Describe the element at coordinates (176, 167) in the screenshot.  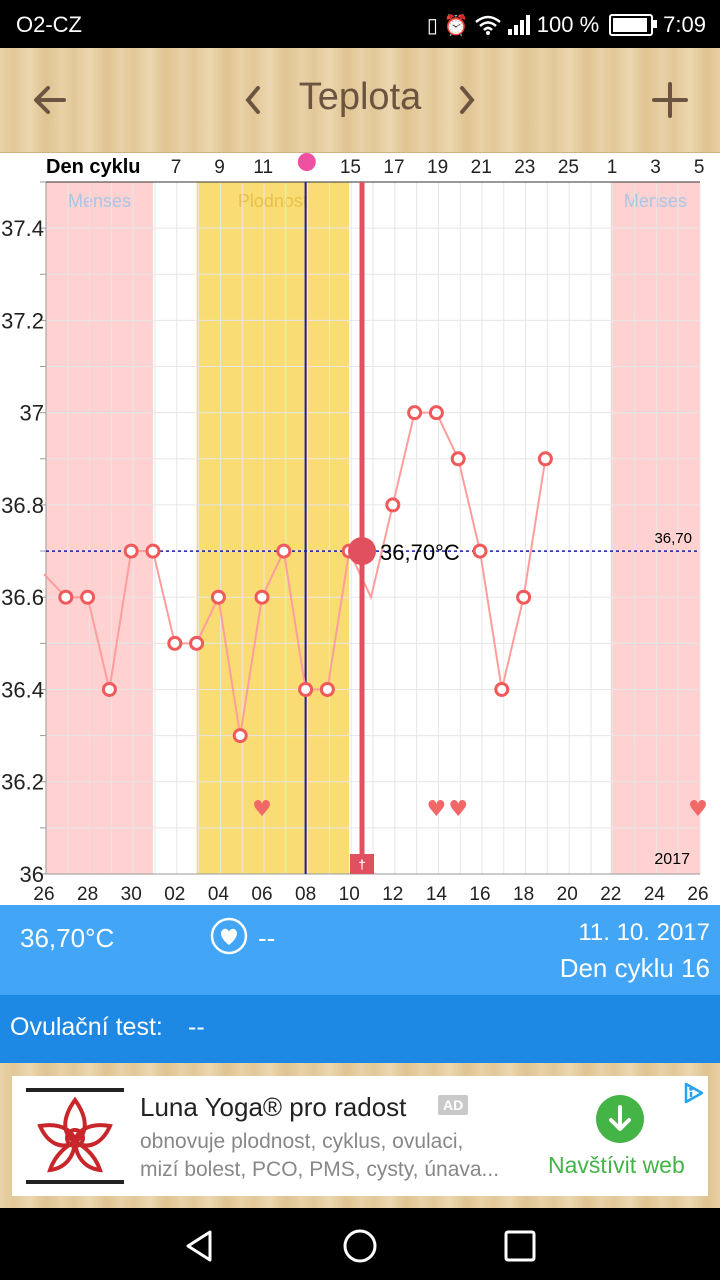
I see `top-tick-label: 7` at that location.